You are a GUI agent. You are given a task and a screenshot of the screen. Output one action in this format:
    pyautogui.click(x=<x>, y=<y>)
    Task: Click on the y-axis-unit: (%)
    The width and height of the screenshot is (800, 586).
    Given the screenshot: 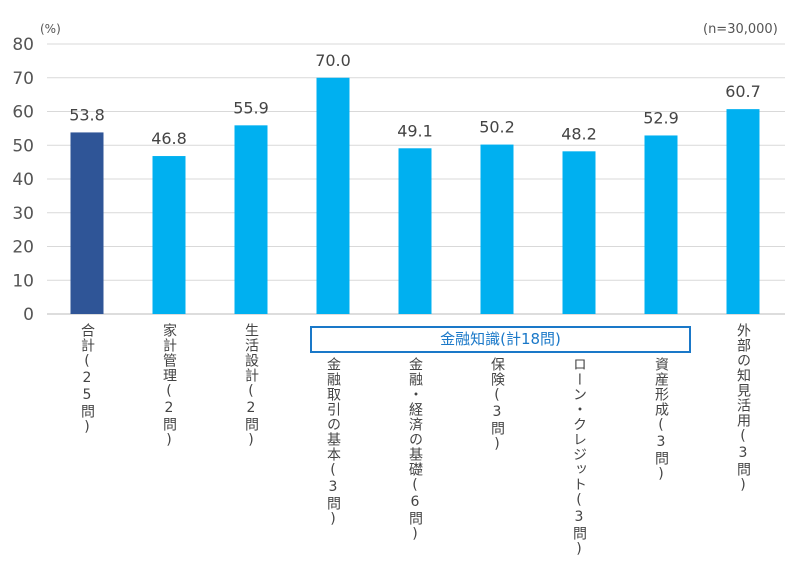 What is the action you would take?
    pyautogui.click(x=50, y=29)
    